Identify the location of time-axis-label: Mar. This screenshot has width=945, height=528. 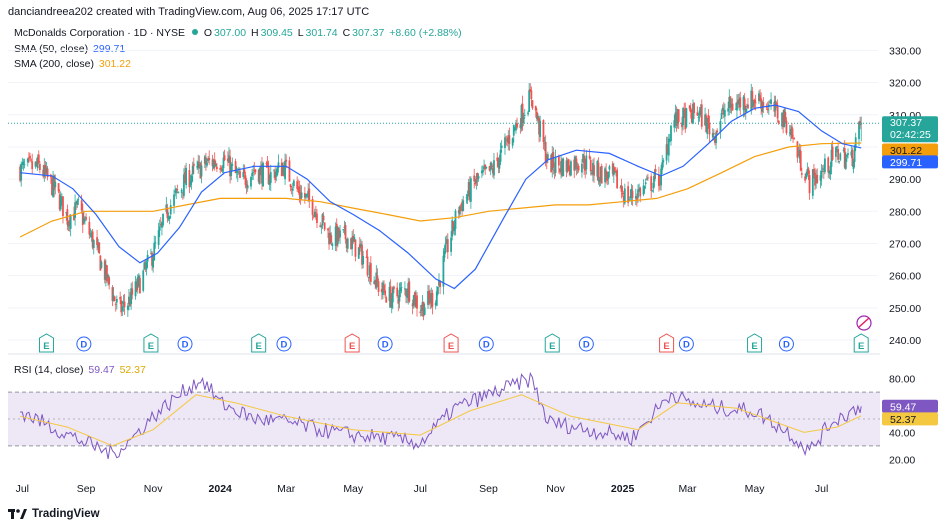
(286, 489).